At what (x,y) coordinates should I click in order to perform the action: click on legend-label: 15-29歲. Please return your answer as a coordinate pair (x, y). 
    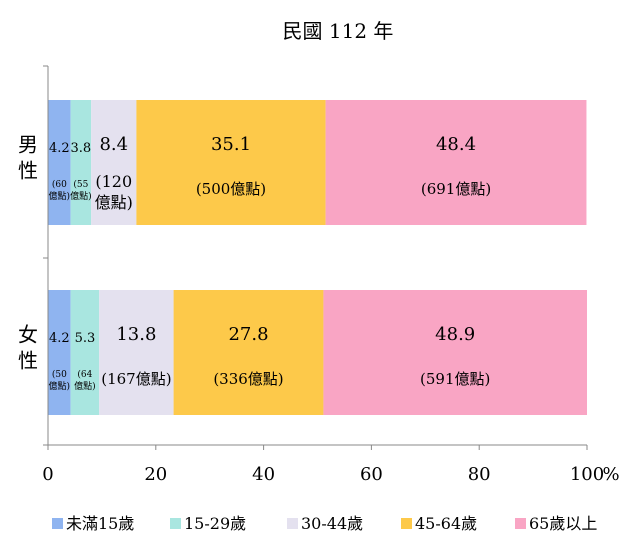
    Looking at the image, I should click on (215, 523).